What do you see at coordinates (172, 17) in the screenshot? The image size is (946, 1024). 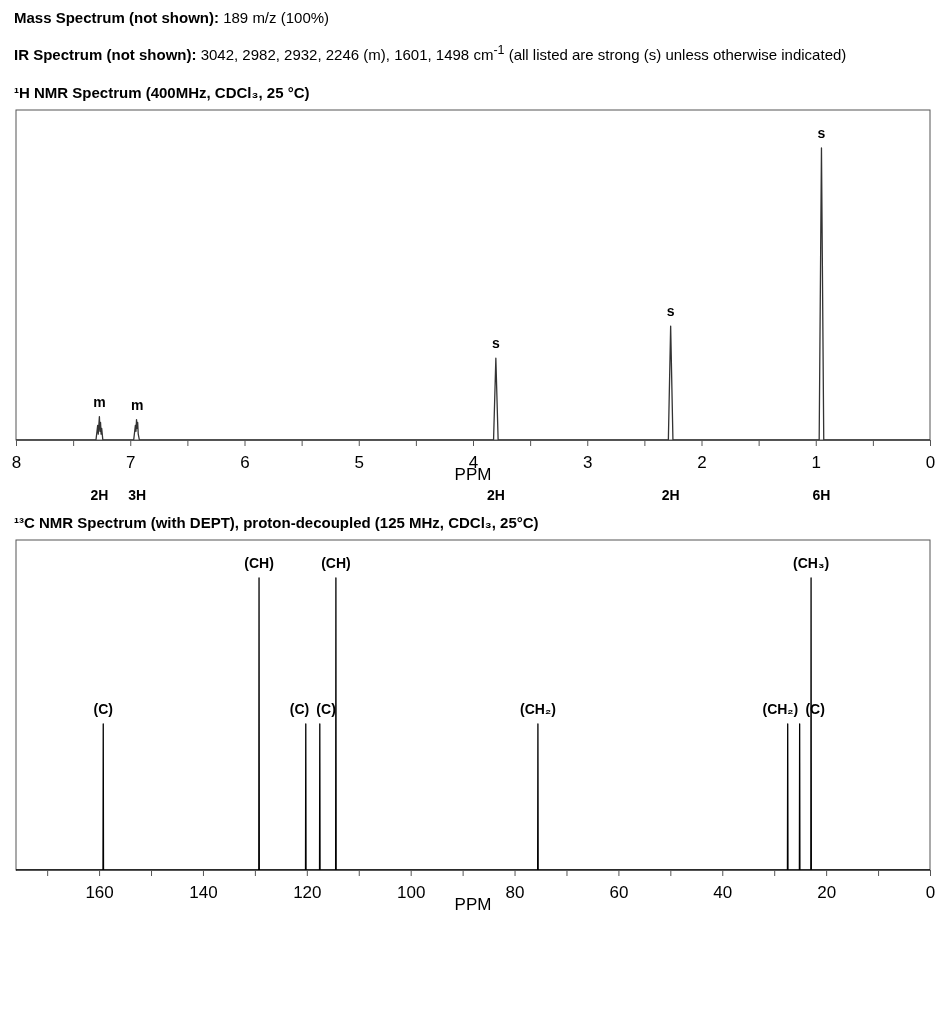 I see `text: Mass Spectrum (not shown): 189 m/z (100%)` at bounding box center [172, 17].